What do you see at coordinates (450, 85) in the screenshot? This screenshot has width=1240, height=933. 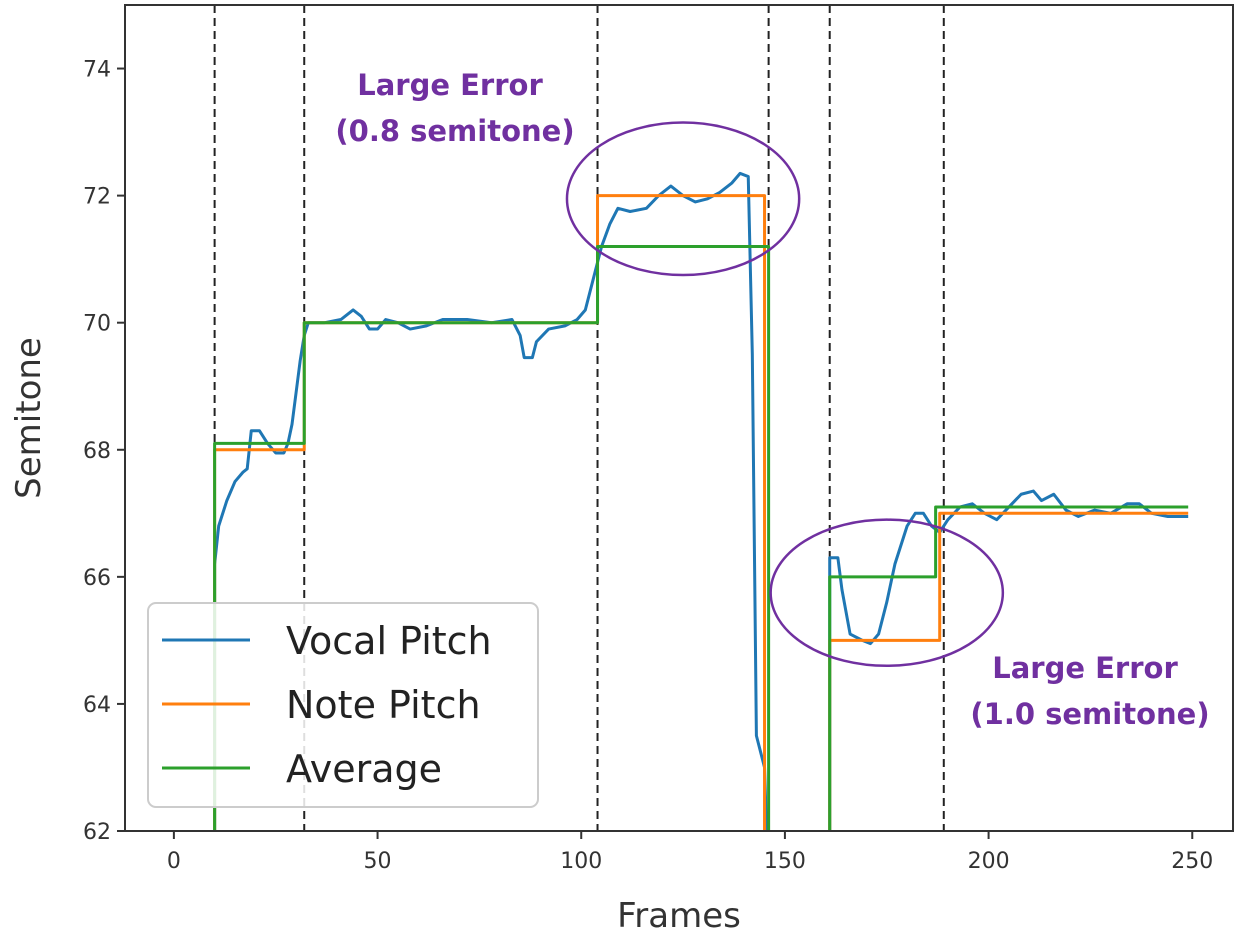 I see `annotation-1-line1: Large Error` at bounding box center [450, 85].